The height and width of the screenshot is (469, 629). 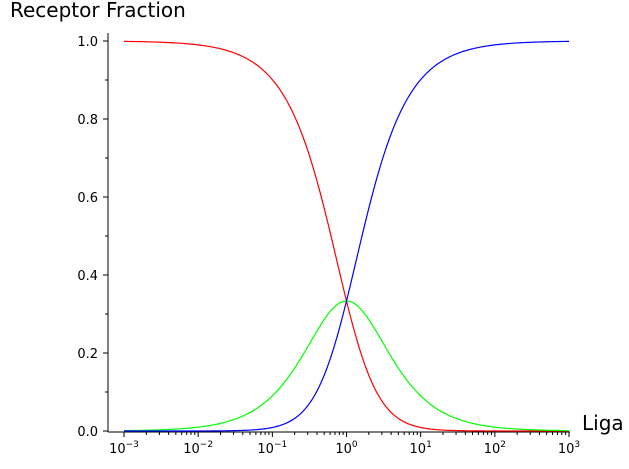 I want to click on x-tick-label: 10², so click(x=495, y=448).